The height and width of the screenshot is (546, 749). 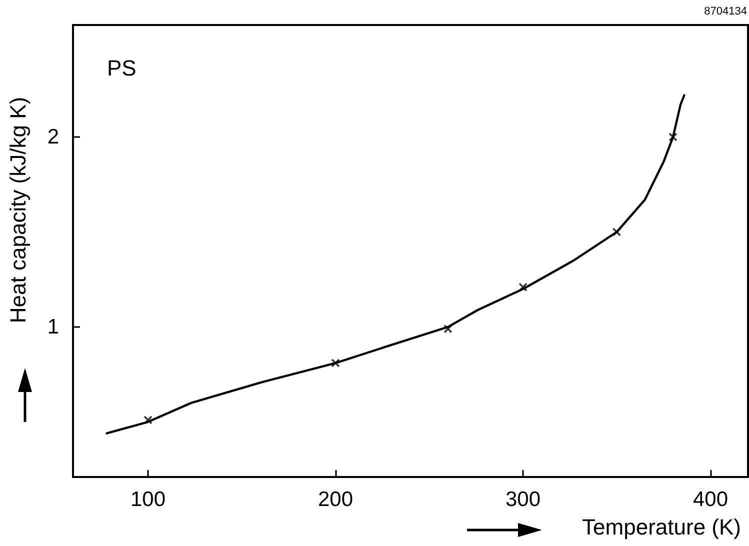 I want to click on y-tick-label: 2, so click(x=53, y=137).